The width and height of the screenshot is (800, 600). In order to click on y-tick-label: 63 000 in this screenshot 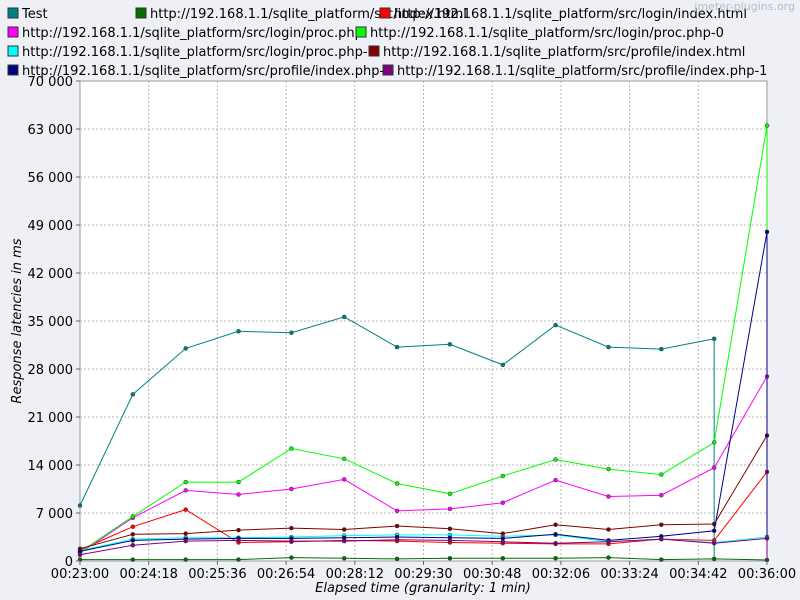, I will do `click(51, 130)`.